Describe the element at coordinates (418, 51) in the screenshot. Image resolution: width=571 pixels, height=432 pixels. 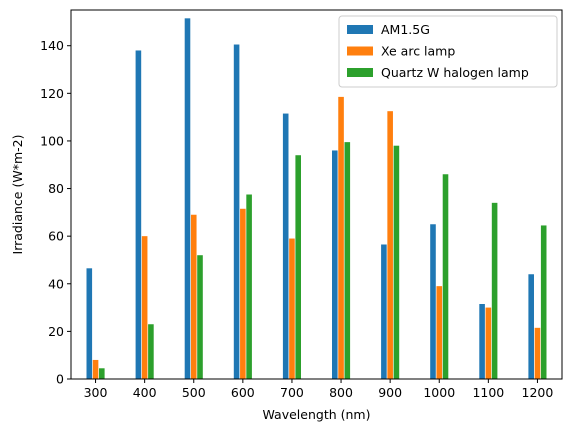
I see `legend-label: Xe arc lamp` at that location.